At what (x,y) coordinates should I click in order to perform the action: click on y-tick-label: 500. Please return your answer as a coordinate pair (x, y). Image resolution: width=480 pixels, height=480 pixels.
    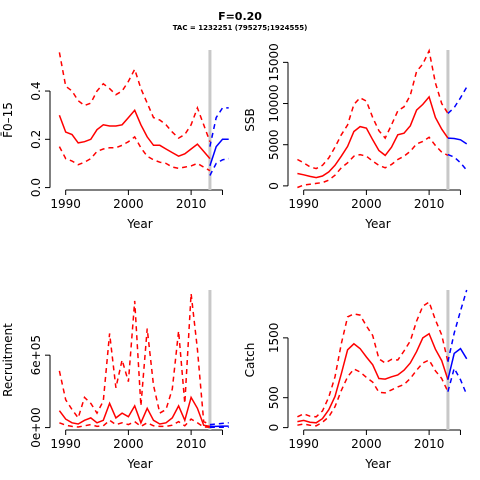
    Looking at the image, I should click on (274, 397).